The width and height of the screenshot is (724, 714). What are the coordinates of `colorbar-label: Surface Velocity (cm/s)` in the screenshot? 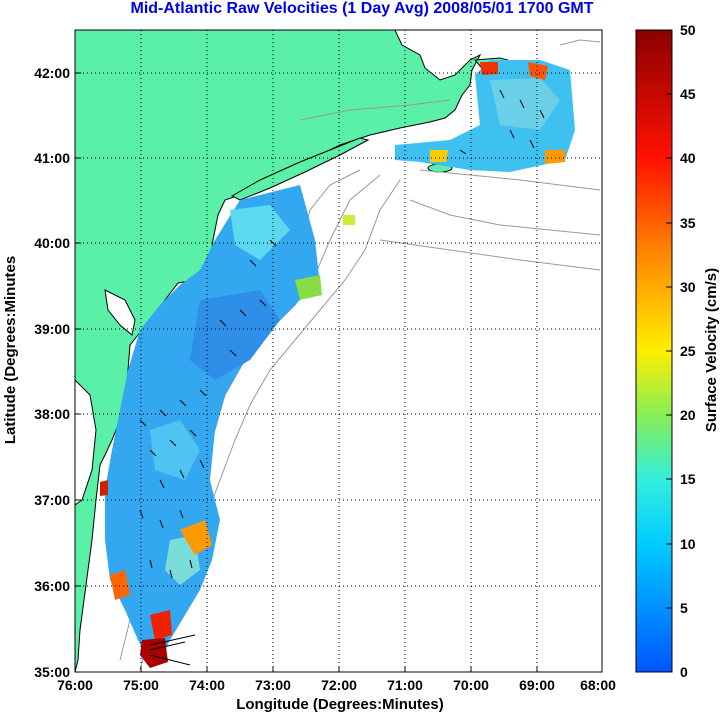 It's located at (711, 350).